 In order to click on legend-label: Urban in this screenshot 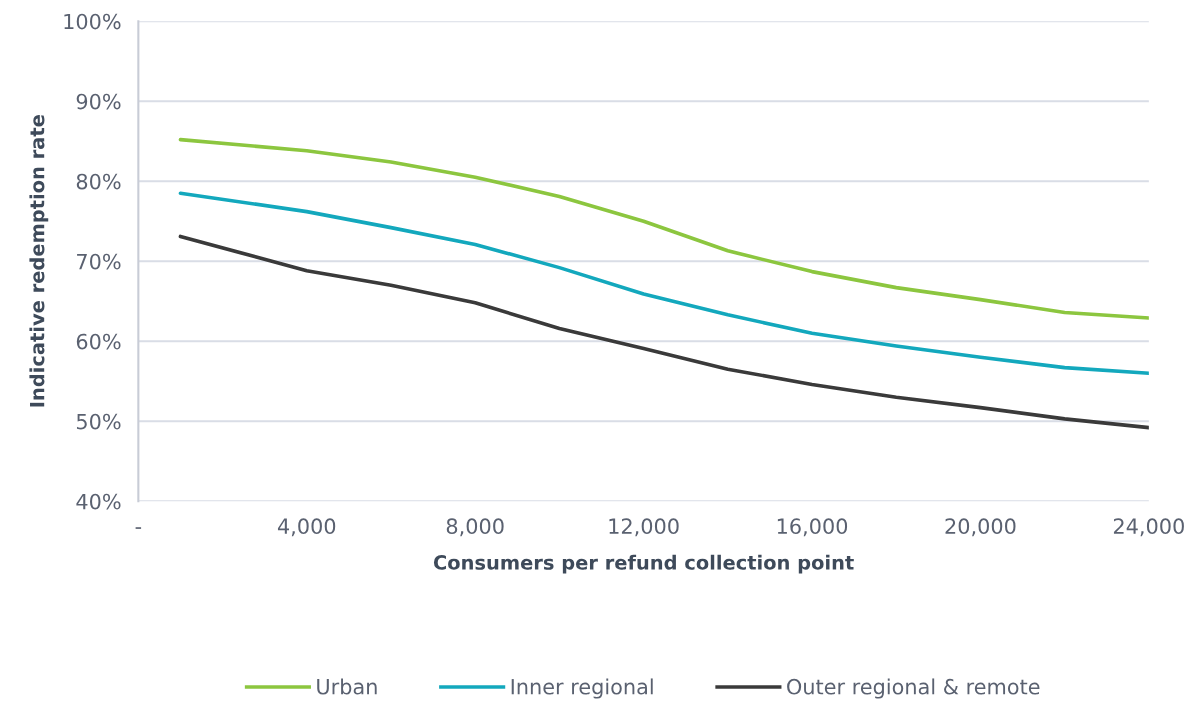, I will do `click(347, 686)`.